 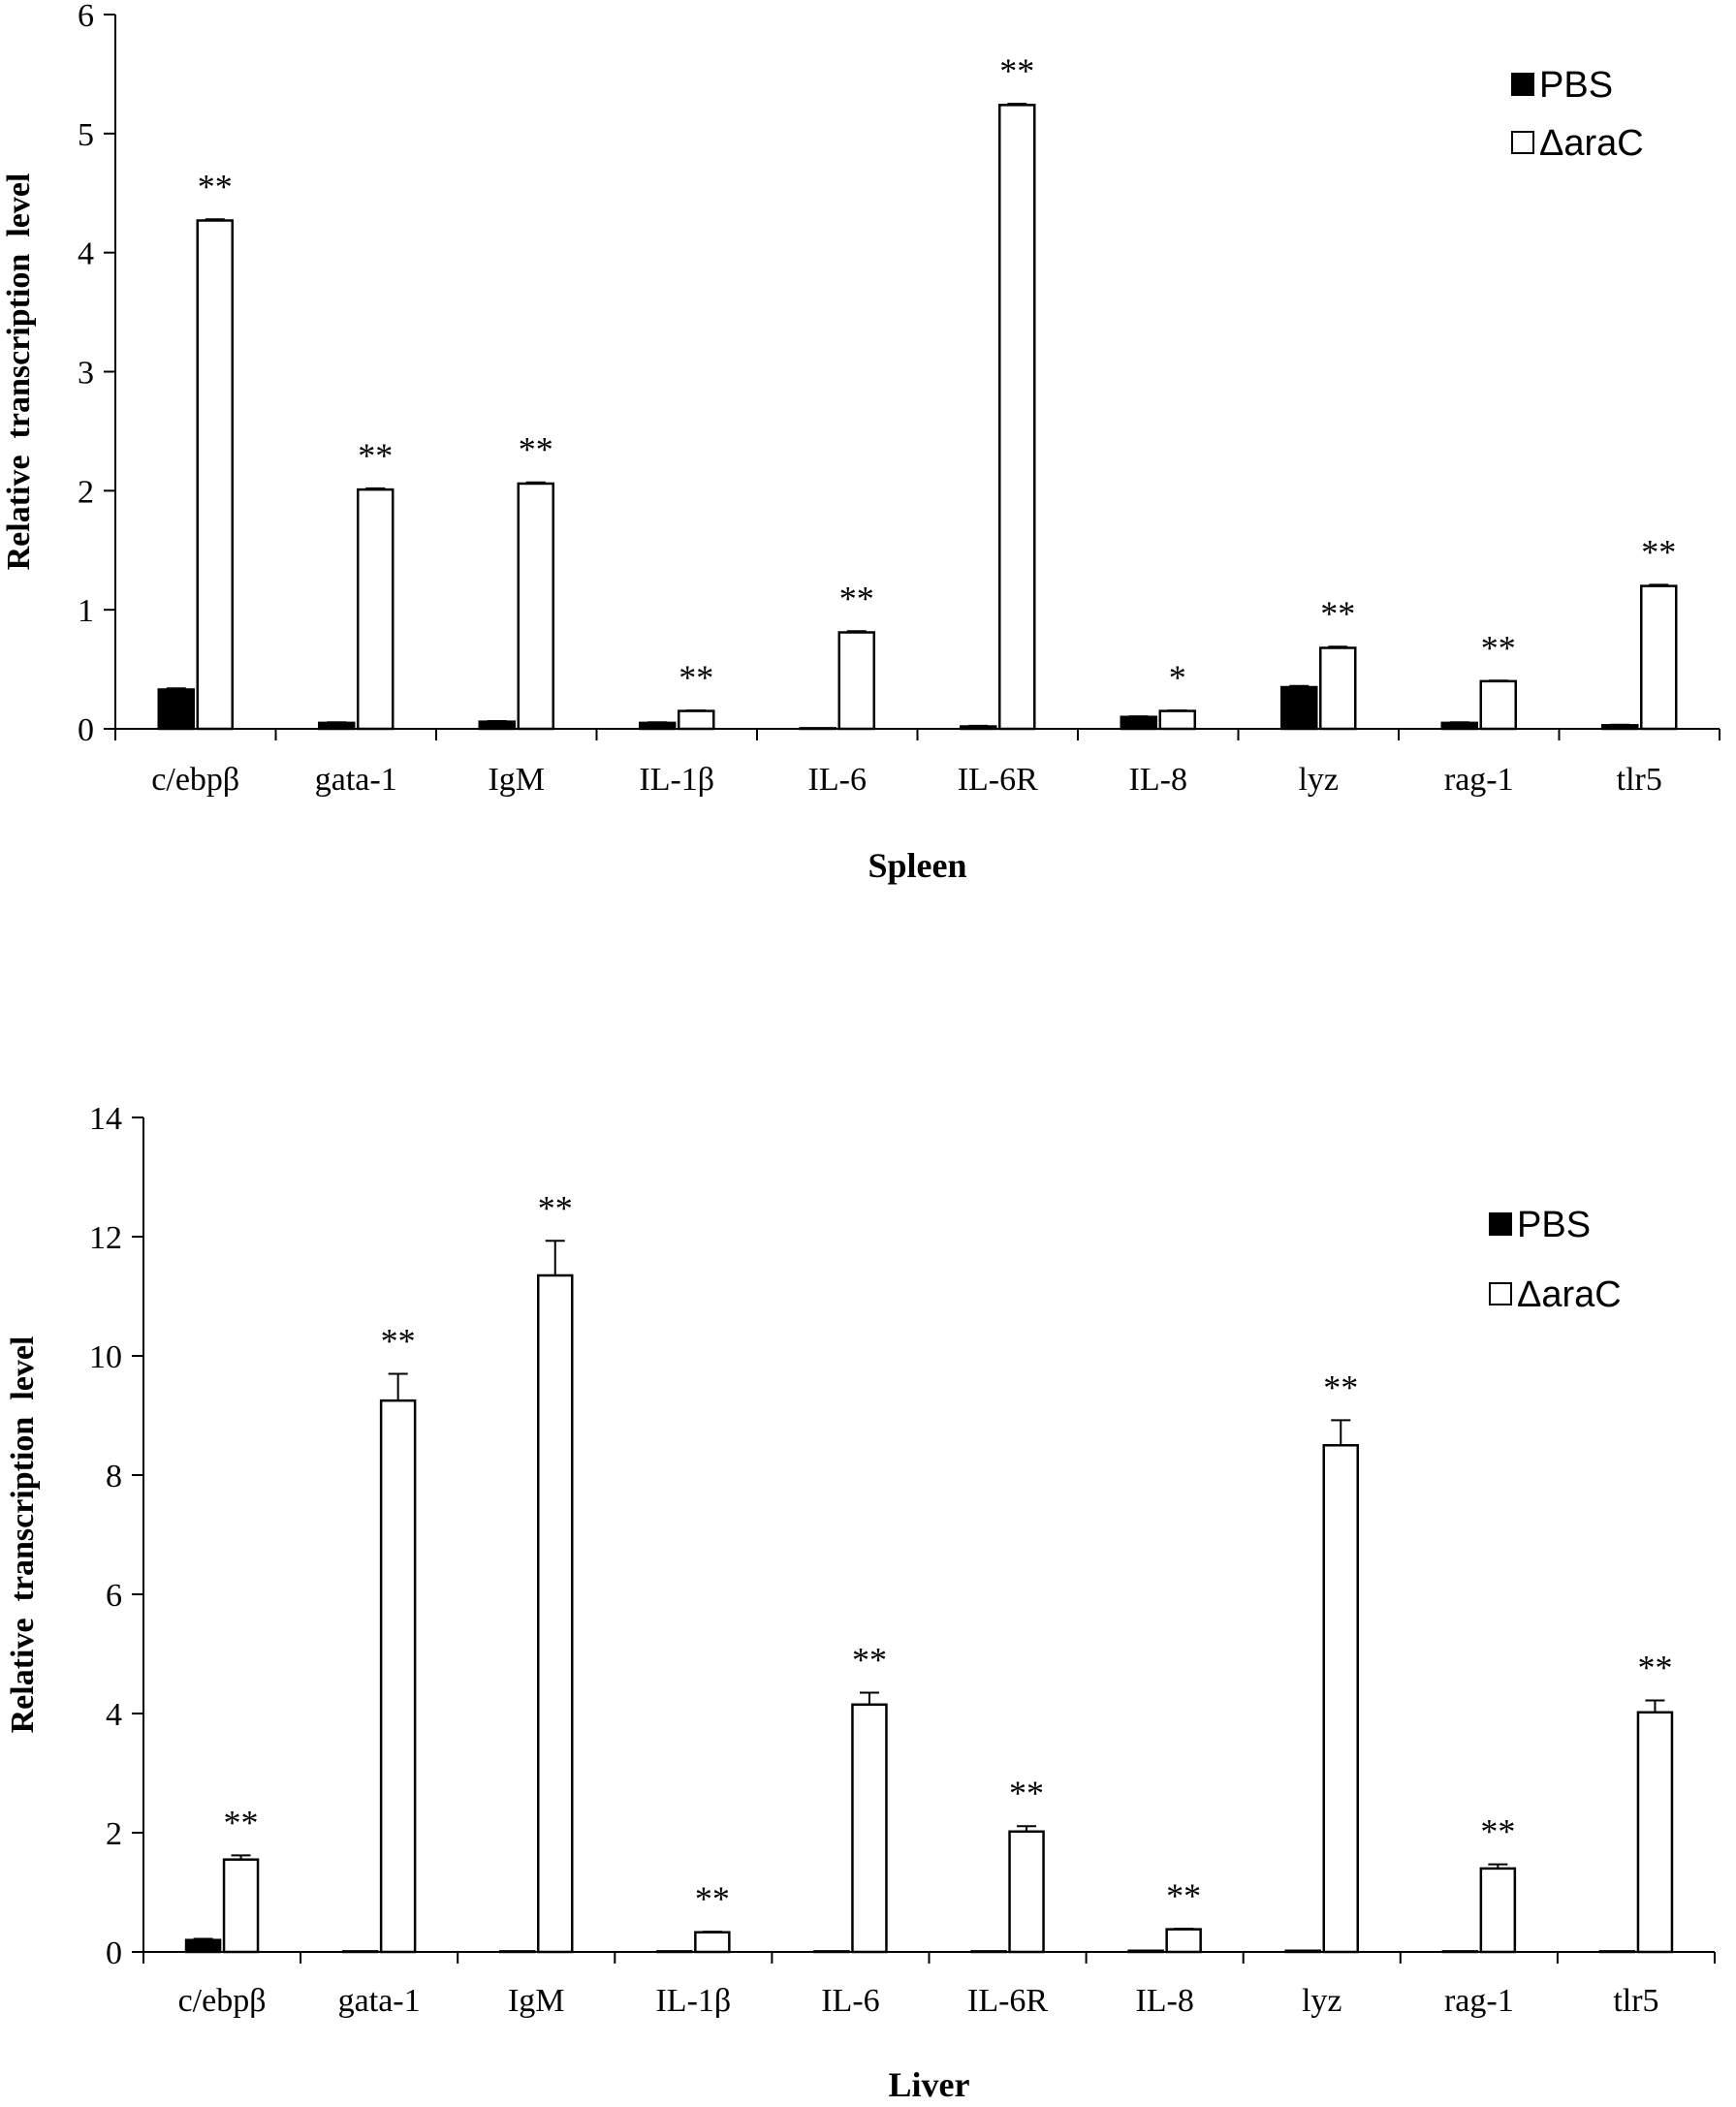 I want to click on x-axis-title: Liver, so click(x=929, y=2084).